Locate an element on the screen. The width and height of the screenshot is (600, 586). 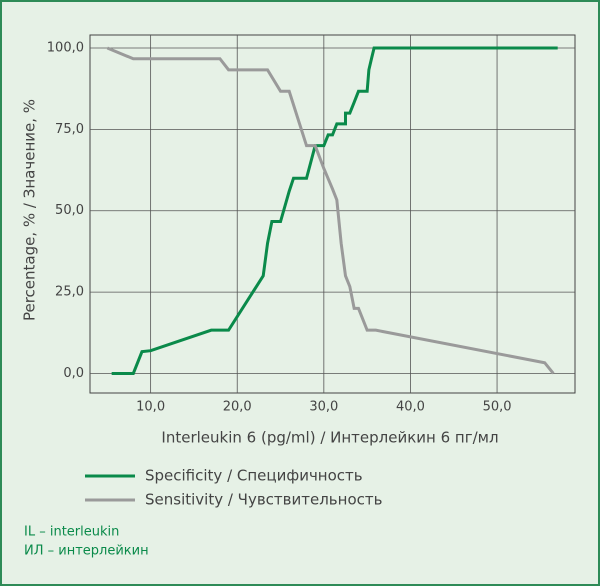
x-tick-label: 20,0 is located at coordinates (237, 407).